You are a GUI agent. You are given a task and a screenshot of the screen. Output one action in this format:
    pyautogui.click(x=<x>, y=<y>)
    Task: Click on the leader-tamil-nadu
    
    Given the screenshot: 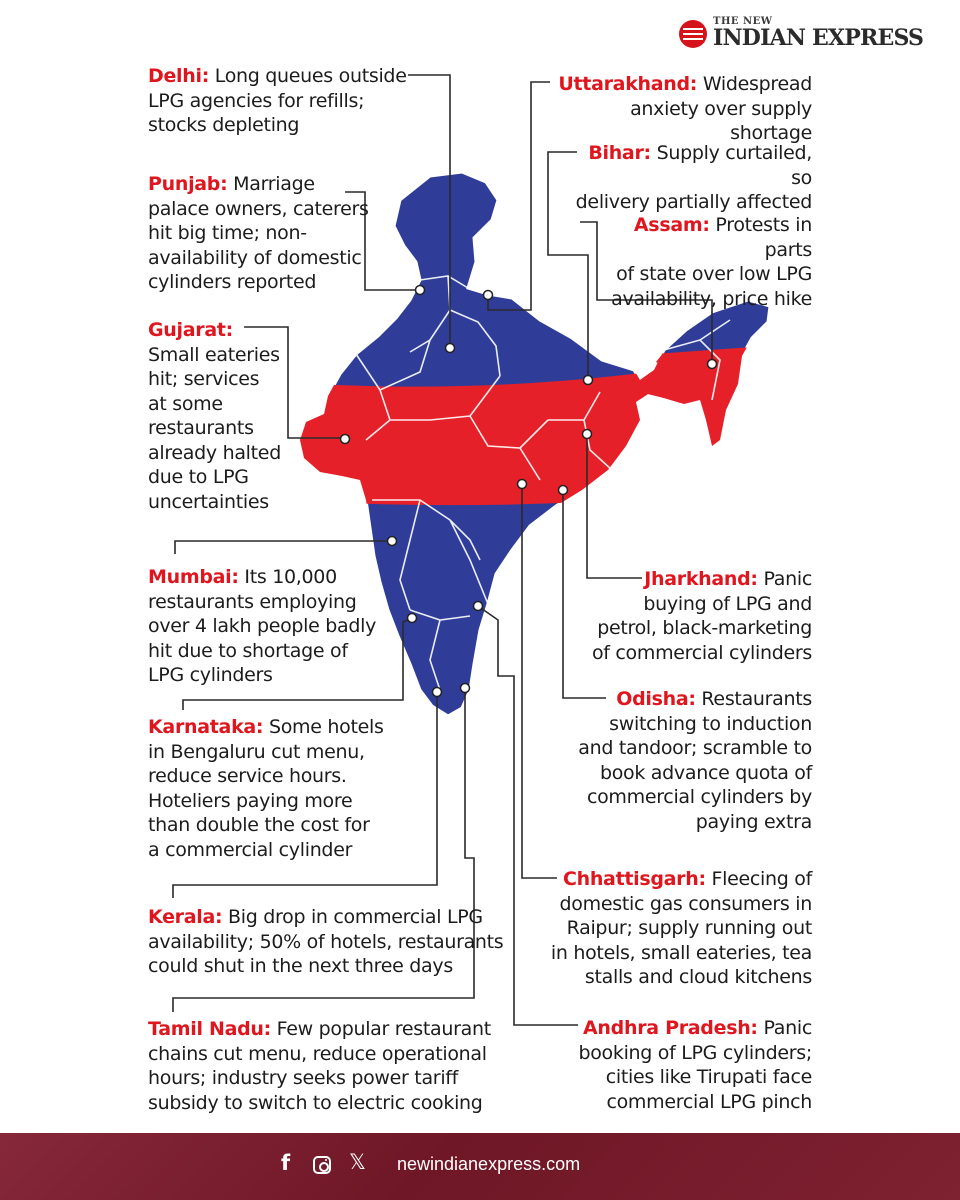 What is the action you would take?
    pyautogui.click(x=323, y=850)
    